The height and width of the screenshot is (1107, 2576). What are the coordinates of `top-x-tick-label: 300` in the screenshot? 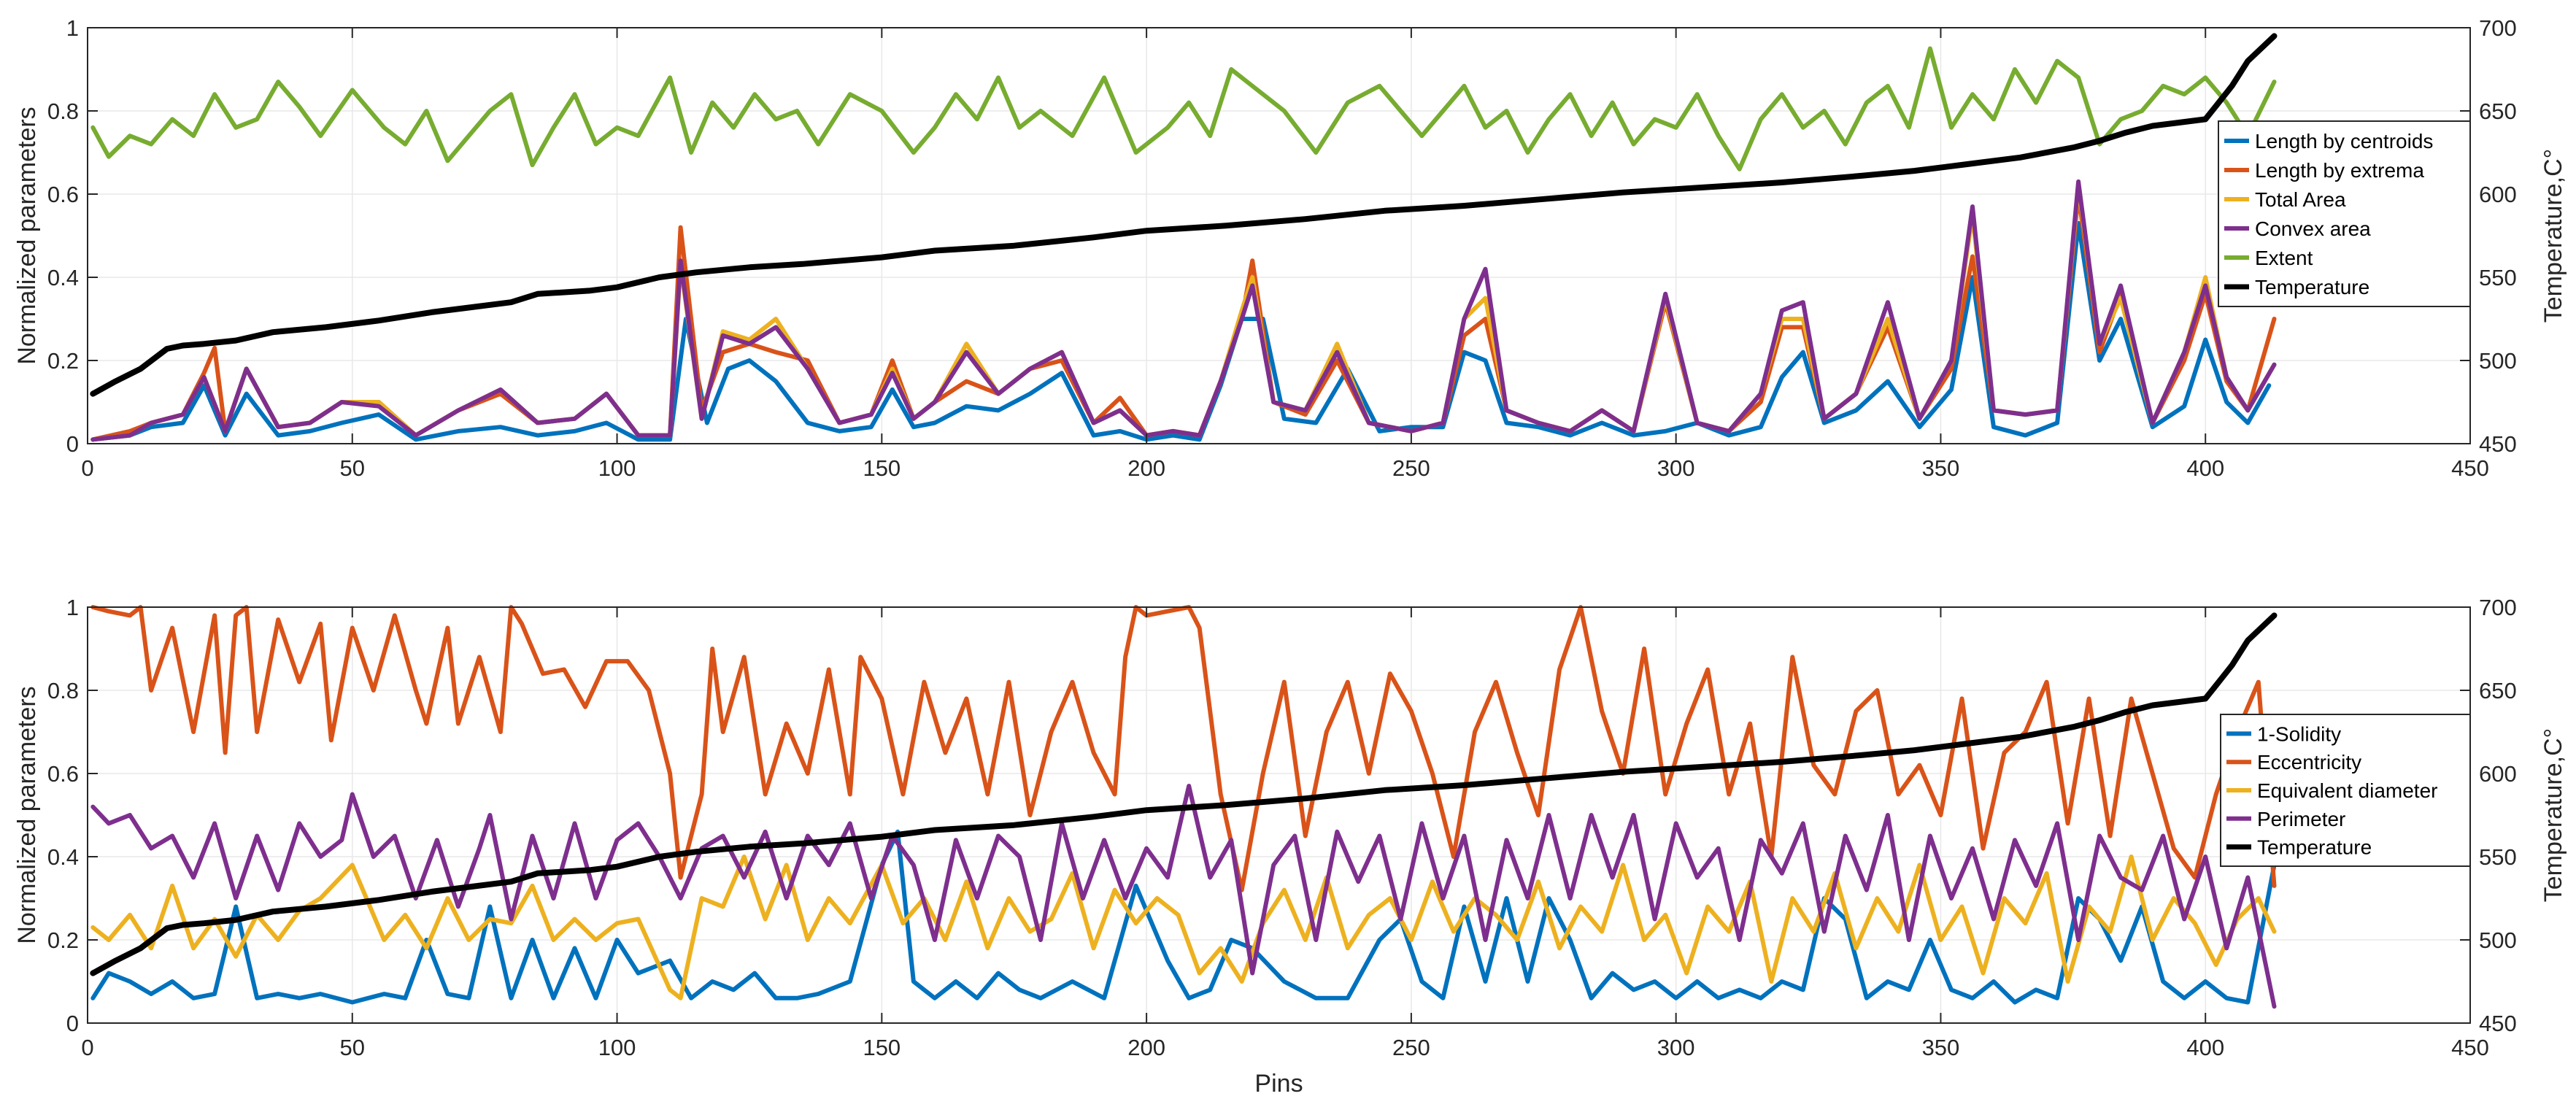 It's located at (1676, 468).